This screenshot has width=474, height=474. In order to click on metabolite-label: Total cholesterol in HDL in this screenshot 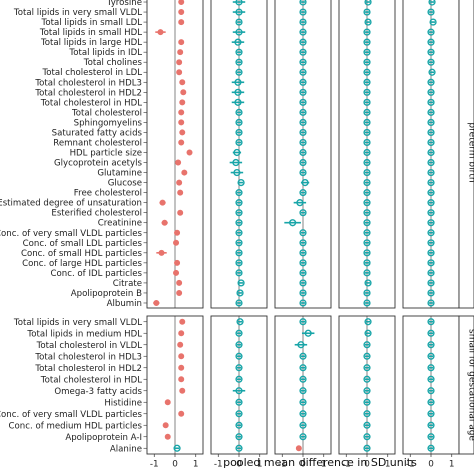, I will do `click(91, 103)`.